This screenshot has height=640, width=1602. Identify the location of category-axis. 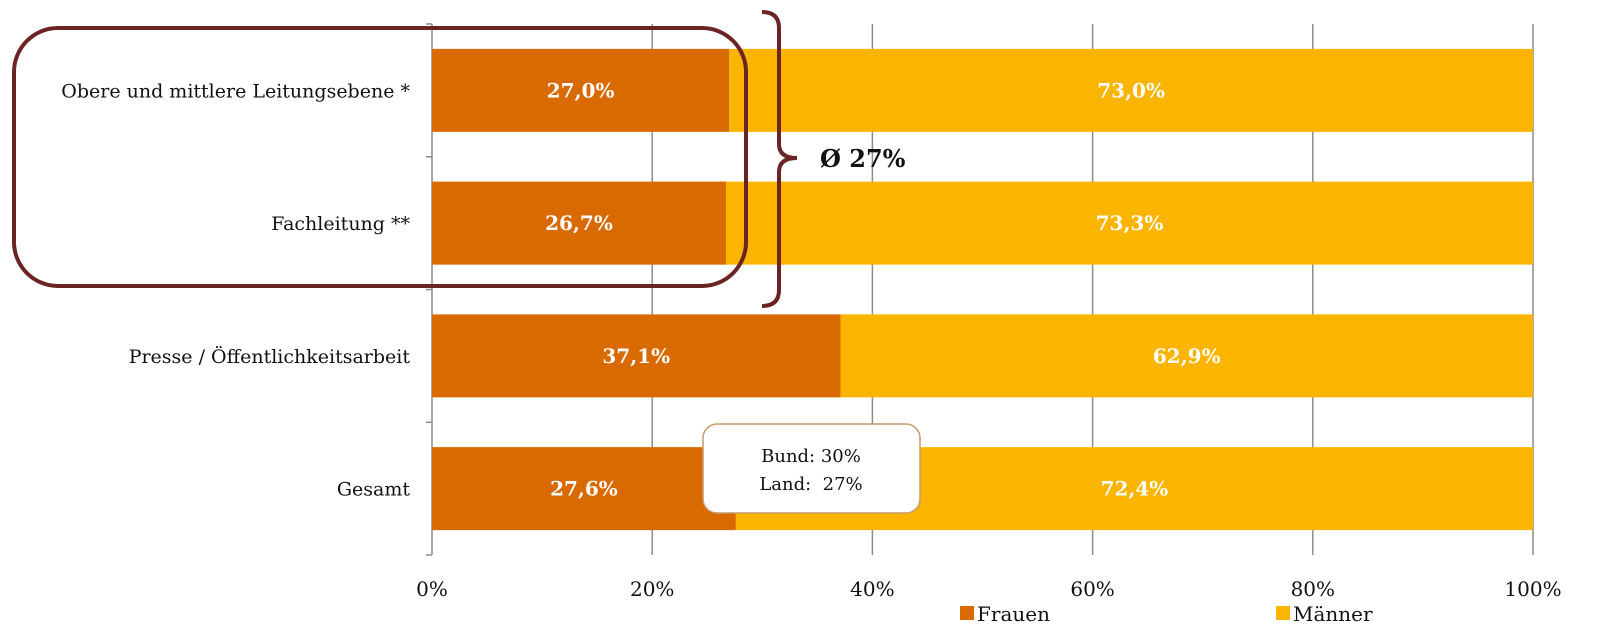
(429, 289).